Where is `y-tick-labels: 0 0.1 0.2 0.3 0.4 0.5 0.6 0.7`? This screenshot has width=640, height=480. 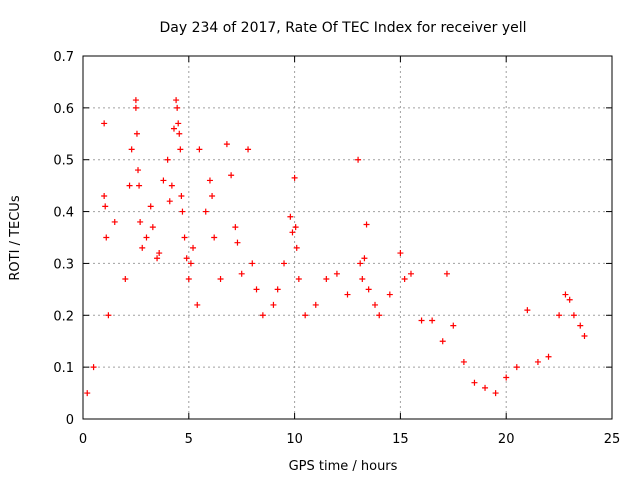 y-tick-labels: 0 0.1 0.2 0.3 0.4 0.5 0.6 0.7 is located at coordinates (63, 239).